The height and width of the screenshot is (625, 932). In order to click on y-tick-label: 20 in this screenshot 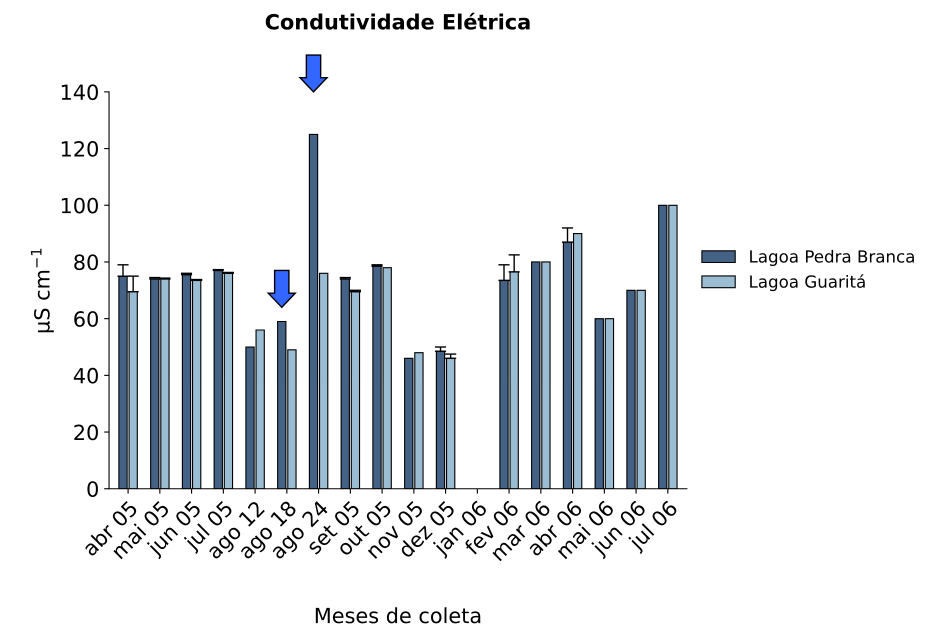, I will do `click(86, 432)`.